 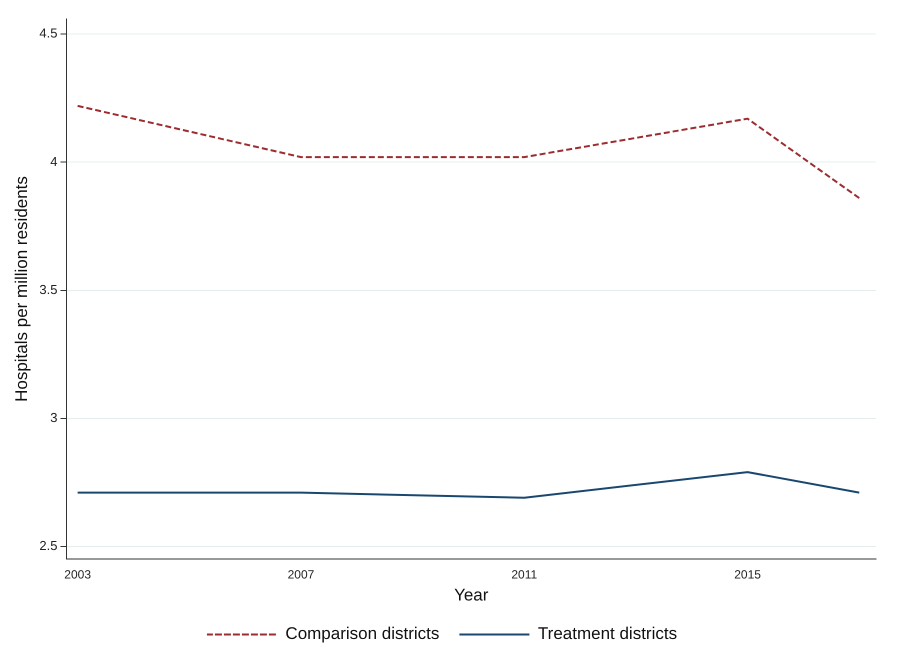 What do you see at coordinates (608, 634) in the screenshot?
I see `legend-label: Treatment districts` at bounding box center [608, 634].